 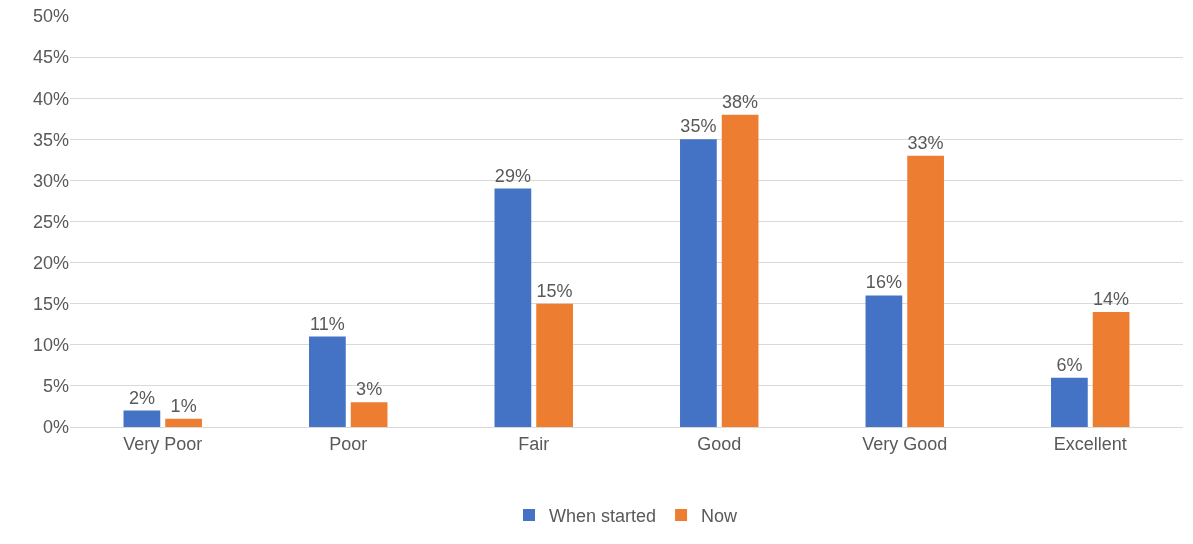 I want to click on y-tick-label: 25%, so click(x=50, y=221).